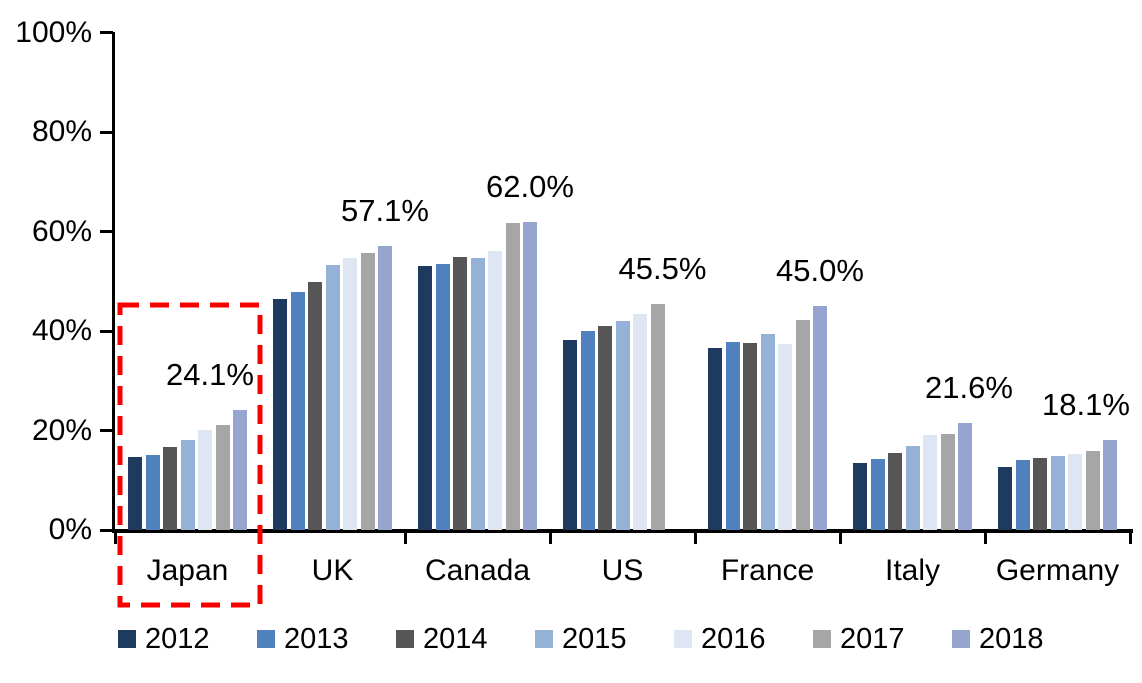  I want to click on bar-uk-2015, so click(332, 397).